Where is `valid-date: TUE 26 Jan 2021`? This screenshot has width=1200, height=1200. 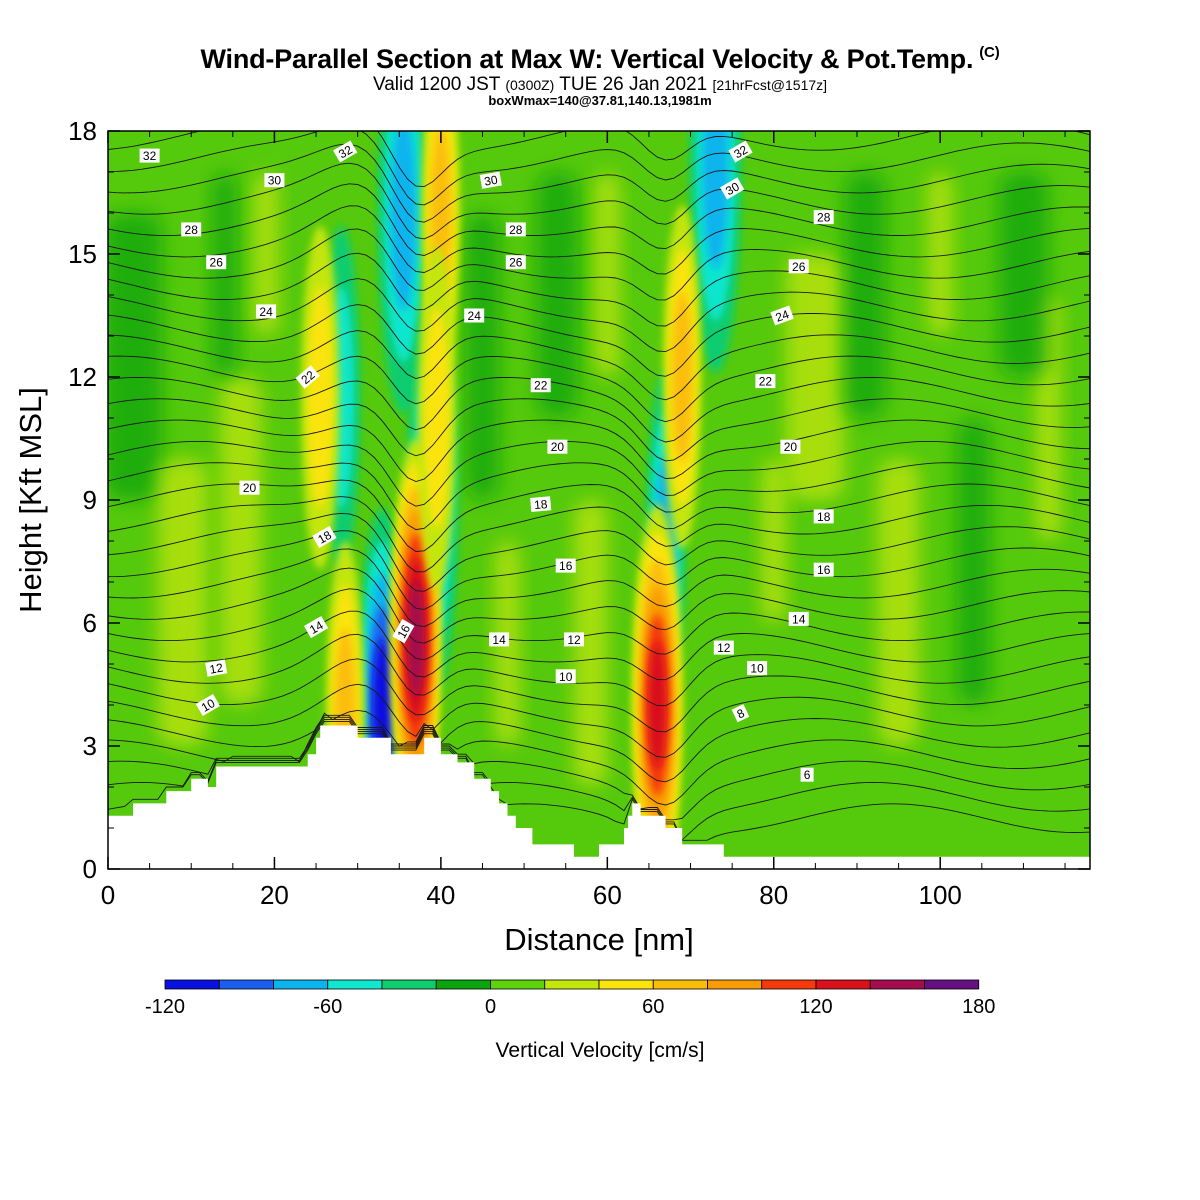
valid-date: TUE 26 Jan 2021 is located at coordinates (633, 84).